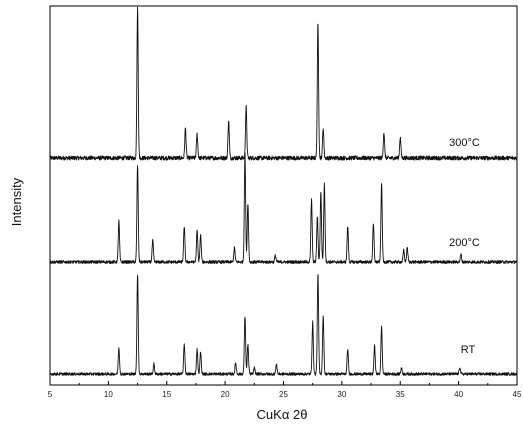 This screenshot has width=523, height=430. Describe the element at coordinates (282, 414) in the screenshot. I see `x-axis-title: CuKα 2θ` at that location.